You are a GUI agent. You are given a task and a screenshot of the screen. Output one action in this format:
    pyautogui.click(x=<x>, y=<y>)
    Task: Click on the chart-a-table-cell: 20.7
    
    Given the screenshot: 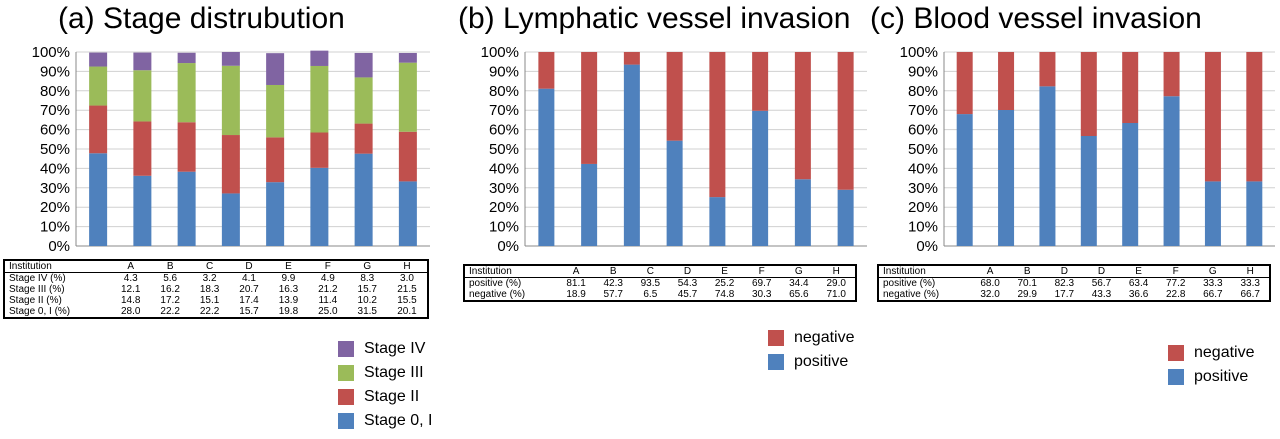 What is the action you would take?
    pyautogui.click(x=249, y=289)
    